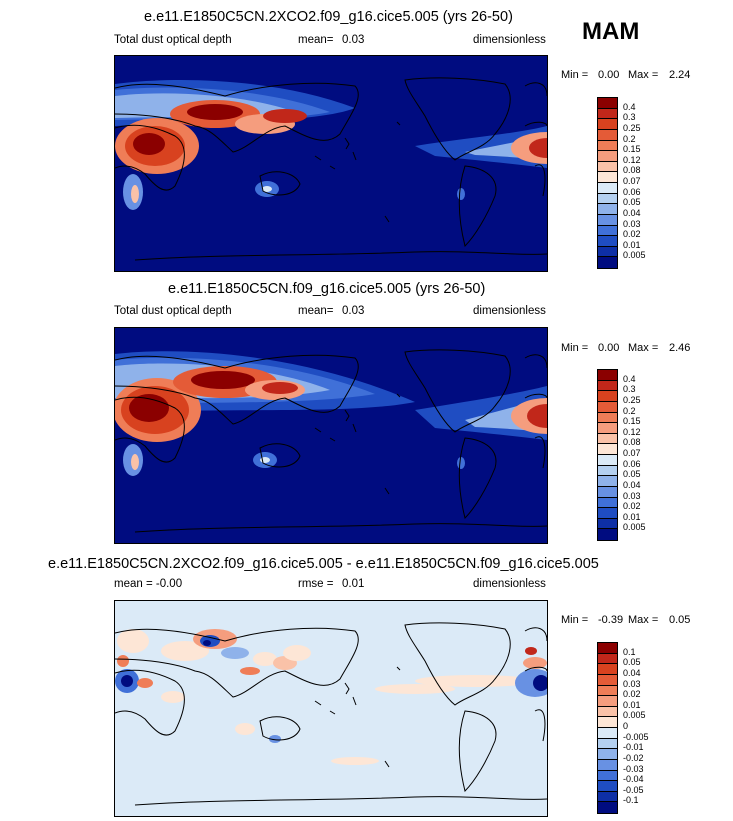 This screenshot has width=733, height=821. I want to click on colorbar-tick-label: 0.08, so click(632, 170).